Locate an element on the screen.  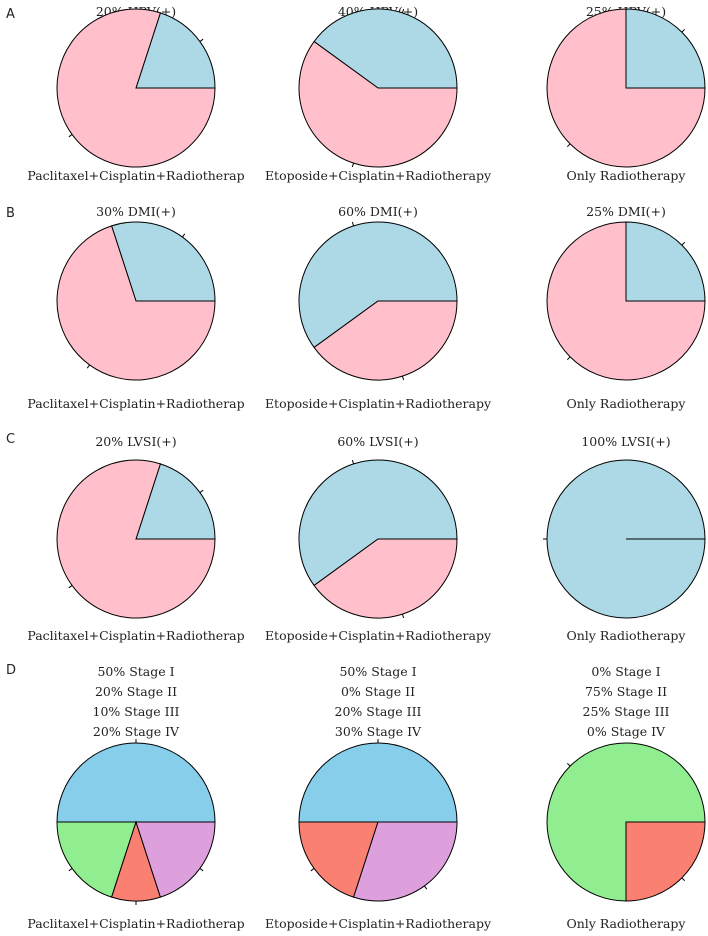
panel-letter-C: C is located at coordinates (10, 439).